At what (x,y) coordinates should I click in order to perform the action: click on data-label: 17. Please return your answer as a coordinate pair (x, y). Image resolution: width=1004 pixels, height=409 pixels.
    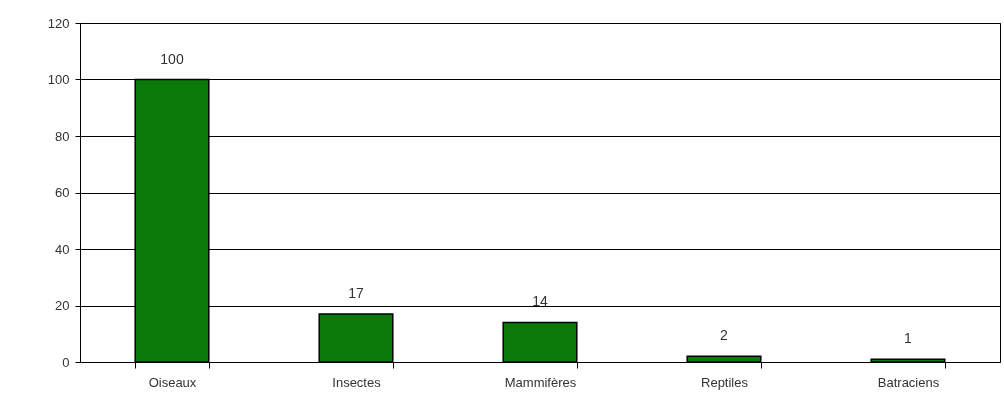
    Looking at the image, I should click on (356, 292).